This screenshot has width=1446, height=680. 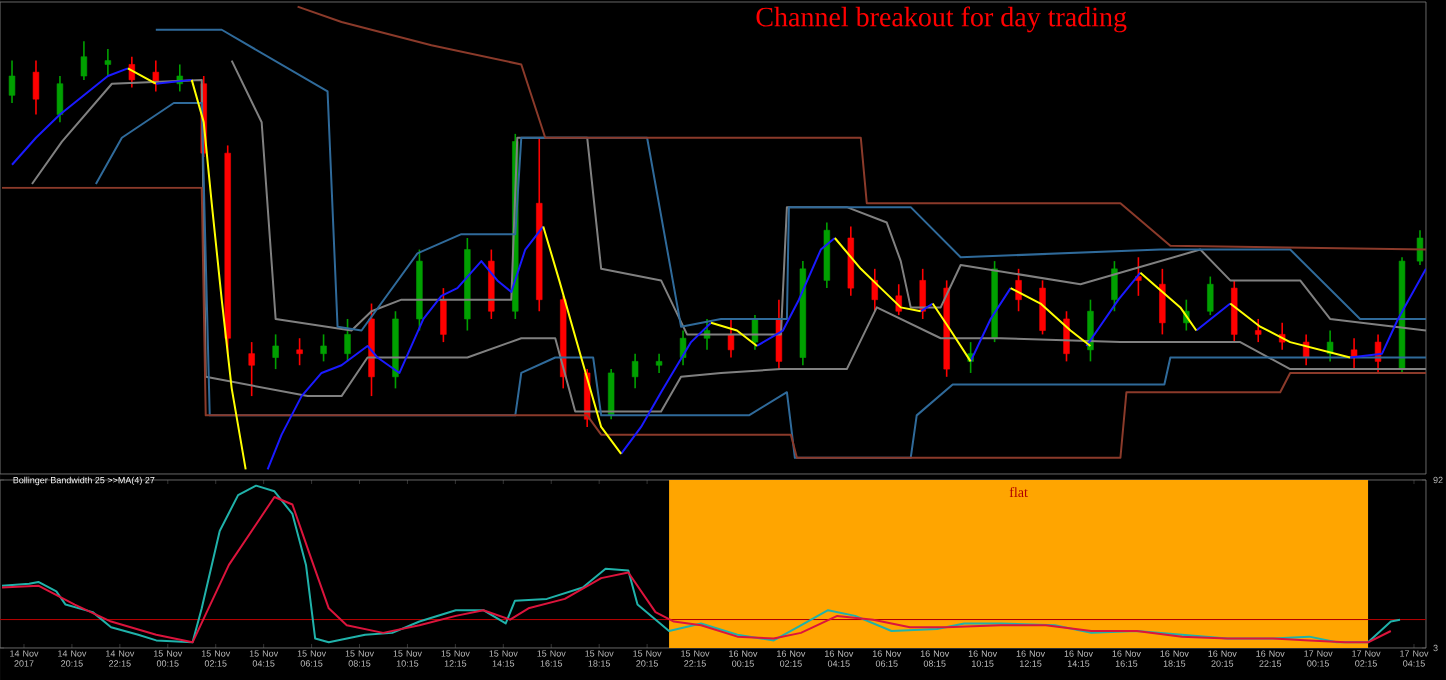 I want to click on chart-title: Channel breakout for day trading, so click(x=941, y=19).